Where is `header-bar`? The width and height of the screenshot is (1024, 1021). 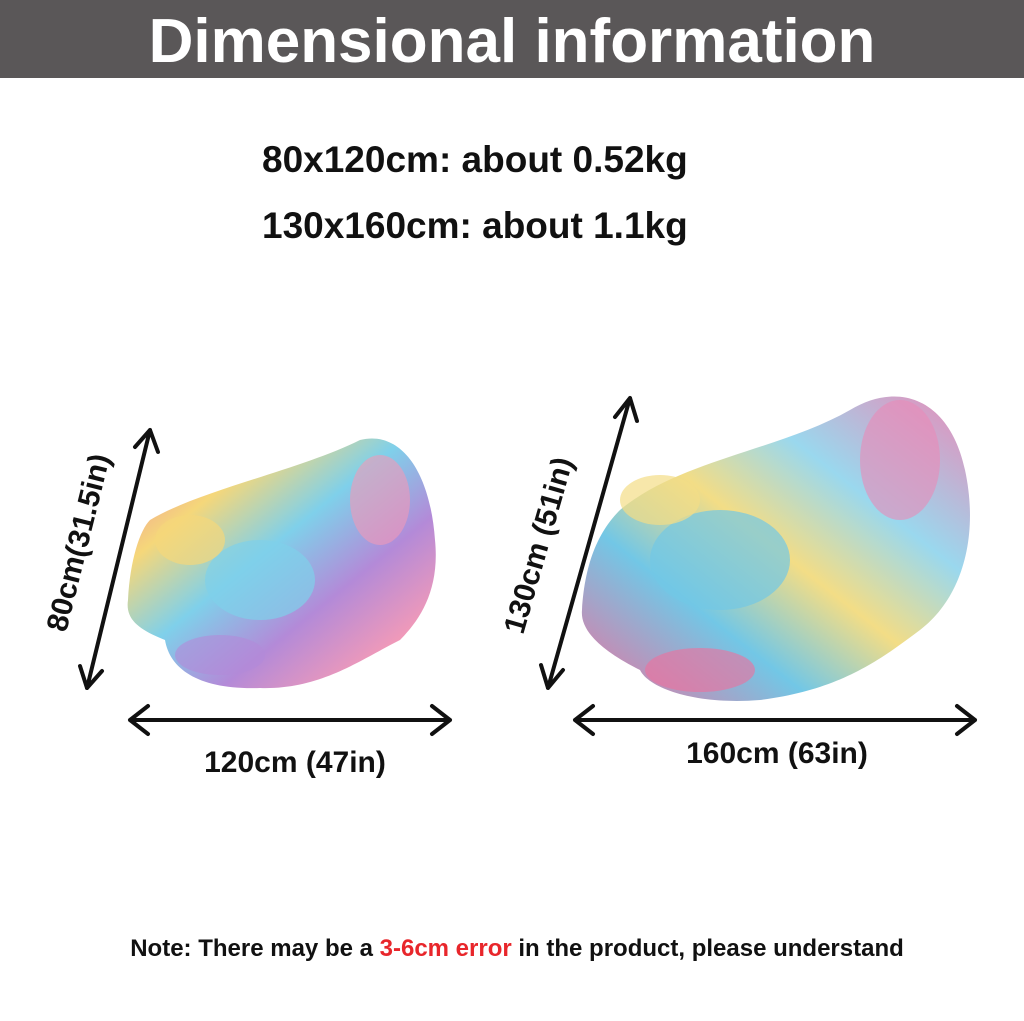 header-bar is located at coordinates (512, 39).